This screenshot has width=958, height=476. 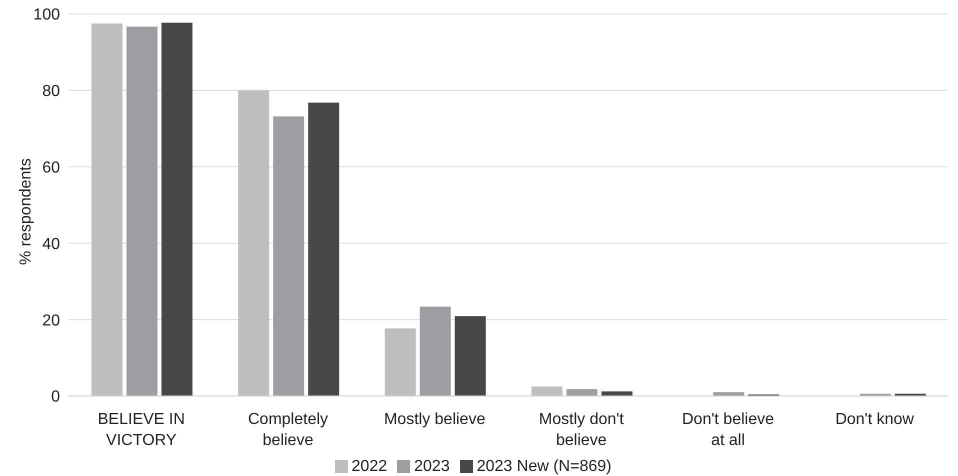 What do you see at coordinates (435, 419) in the screenshot?
I see `x-tick-label: Mostly believe` at bounding box center [435, 419].